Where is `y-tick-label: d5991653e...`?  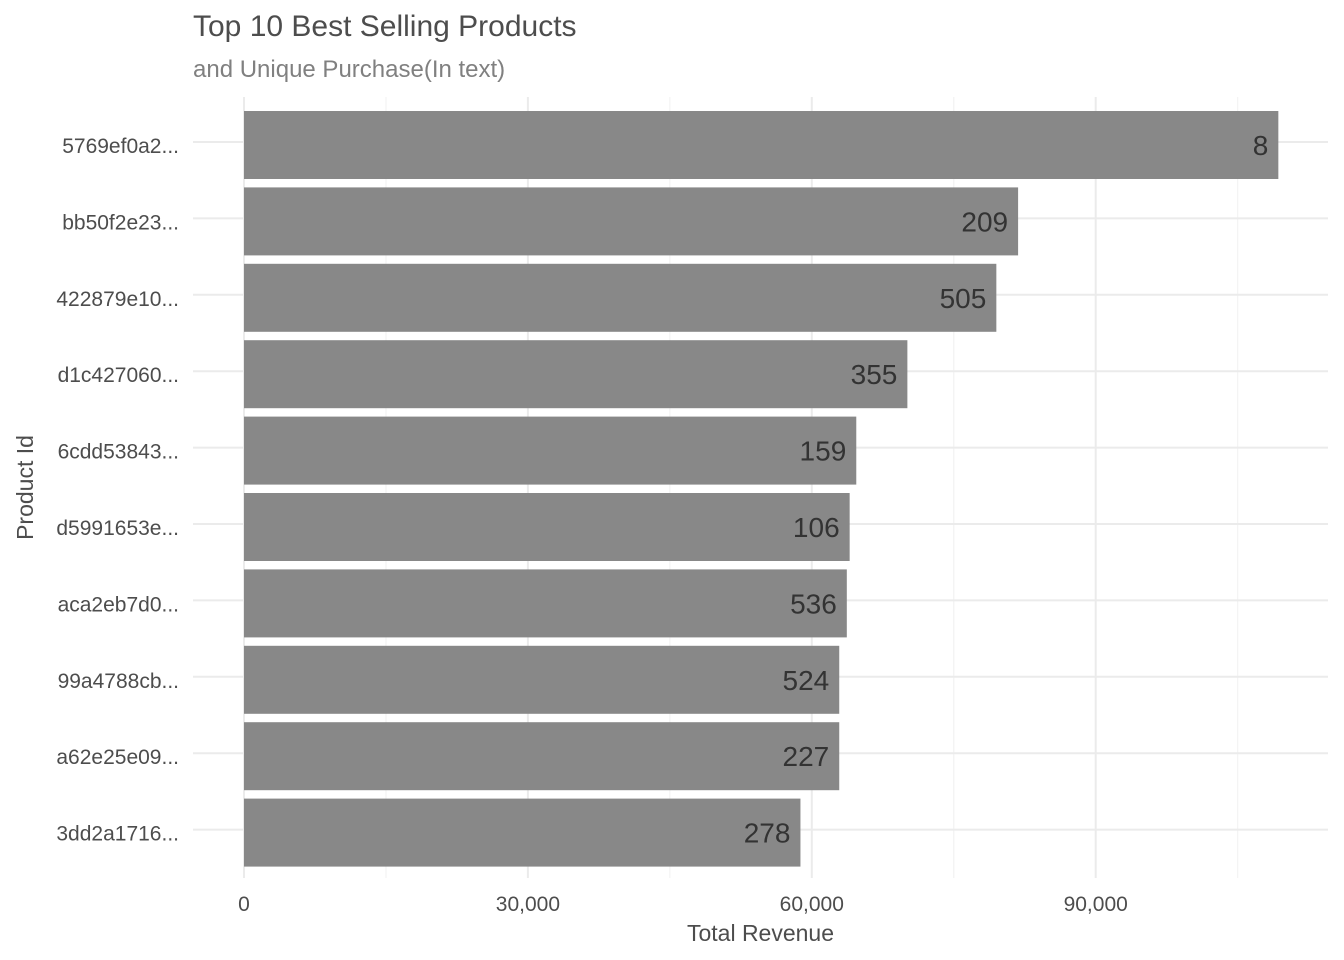
y-tick-label: d5991653e... is located at coordinates (117, 528).